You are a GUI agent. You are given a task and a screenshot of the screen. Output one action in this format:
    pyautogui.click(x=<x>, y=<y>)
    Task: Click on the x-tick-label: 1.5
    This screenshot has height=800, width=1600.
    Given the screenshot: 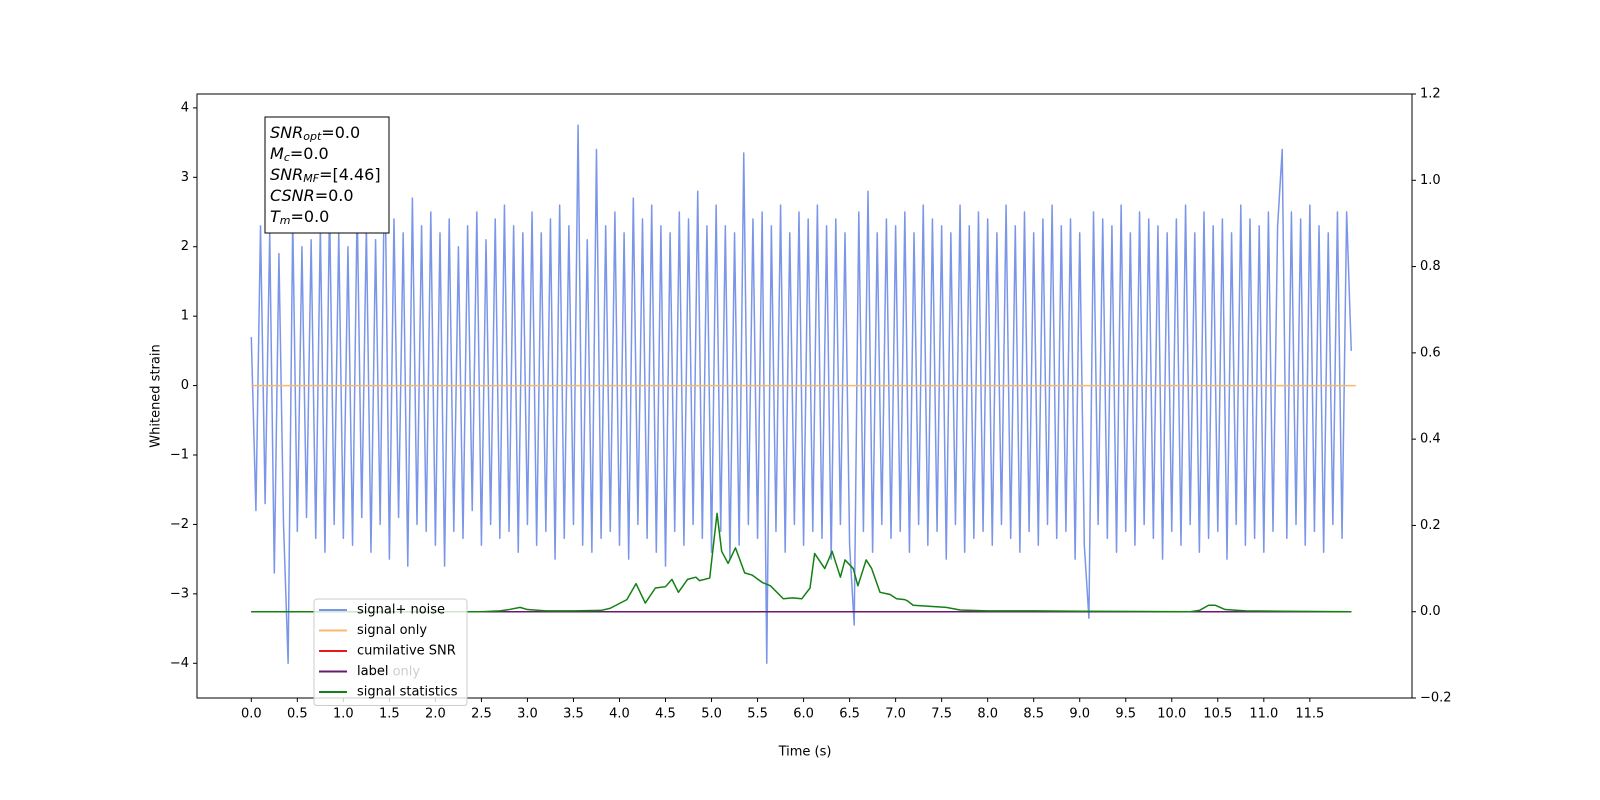 What is the action you would take?
    pyautogui.click(x=389, y=714)
    